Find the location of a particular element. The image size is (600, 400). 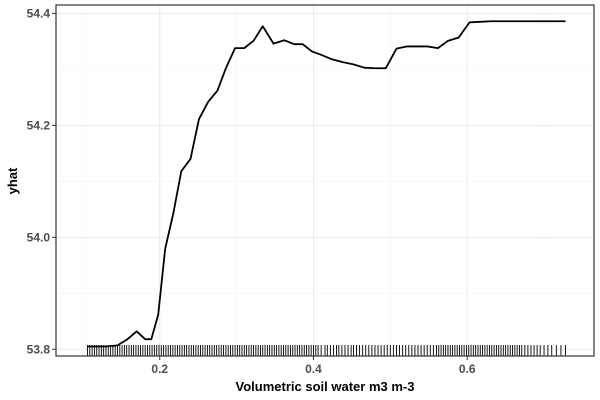

x-tick-label: 0.4 is located at coordinates (313, 369).